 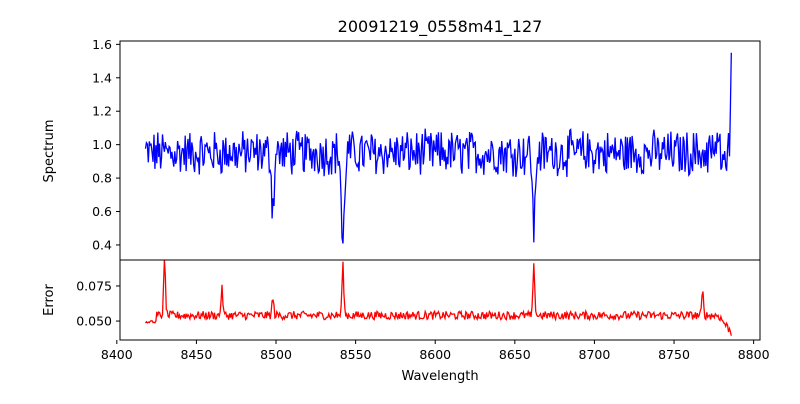 I want to click on x-tick-label: 8450, so click(x=197, y=354).